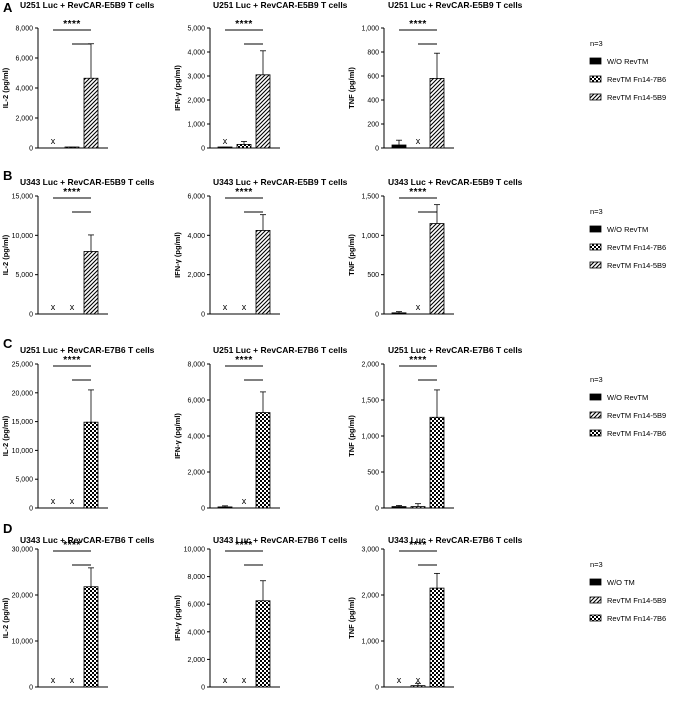 Image resolution: width=675 pixels, height=703 pixels. I want to click on y-tick-label: 30,000, so click(23, 550).